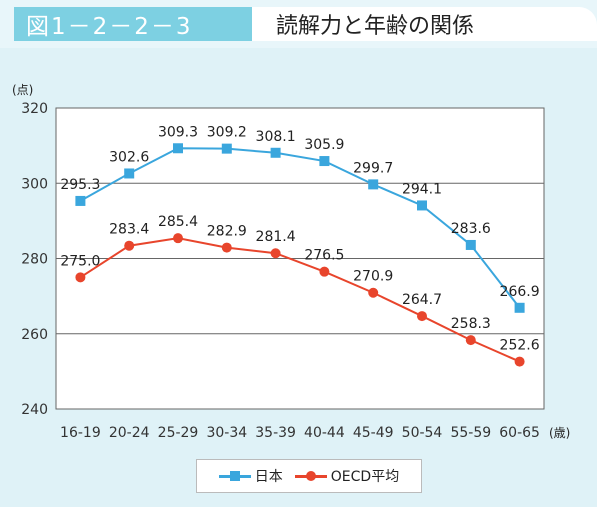 Image resolution: width=597 pixels, height=507 pixels. Describe the element at coordinates (471, 324) in the screenshot. I see `data-label: 258.3` at that location.